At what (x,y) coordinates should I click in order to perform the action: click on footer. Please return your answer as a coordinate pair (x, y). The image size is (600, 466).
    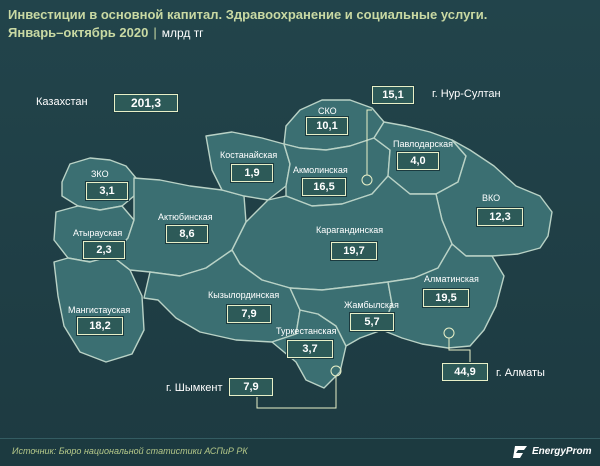
    Looking at the image, I should click on (300, 452).